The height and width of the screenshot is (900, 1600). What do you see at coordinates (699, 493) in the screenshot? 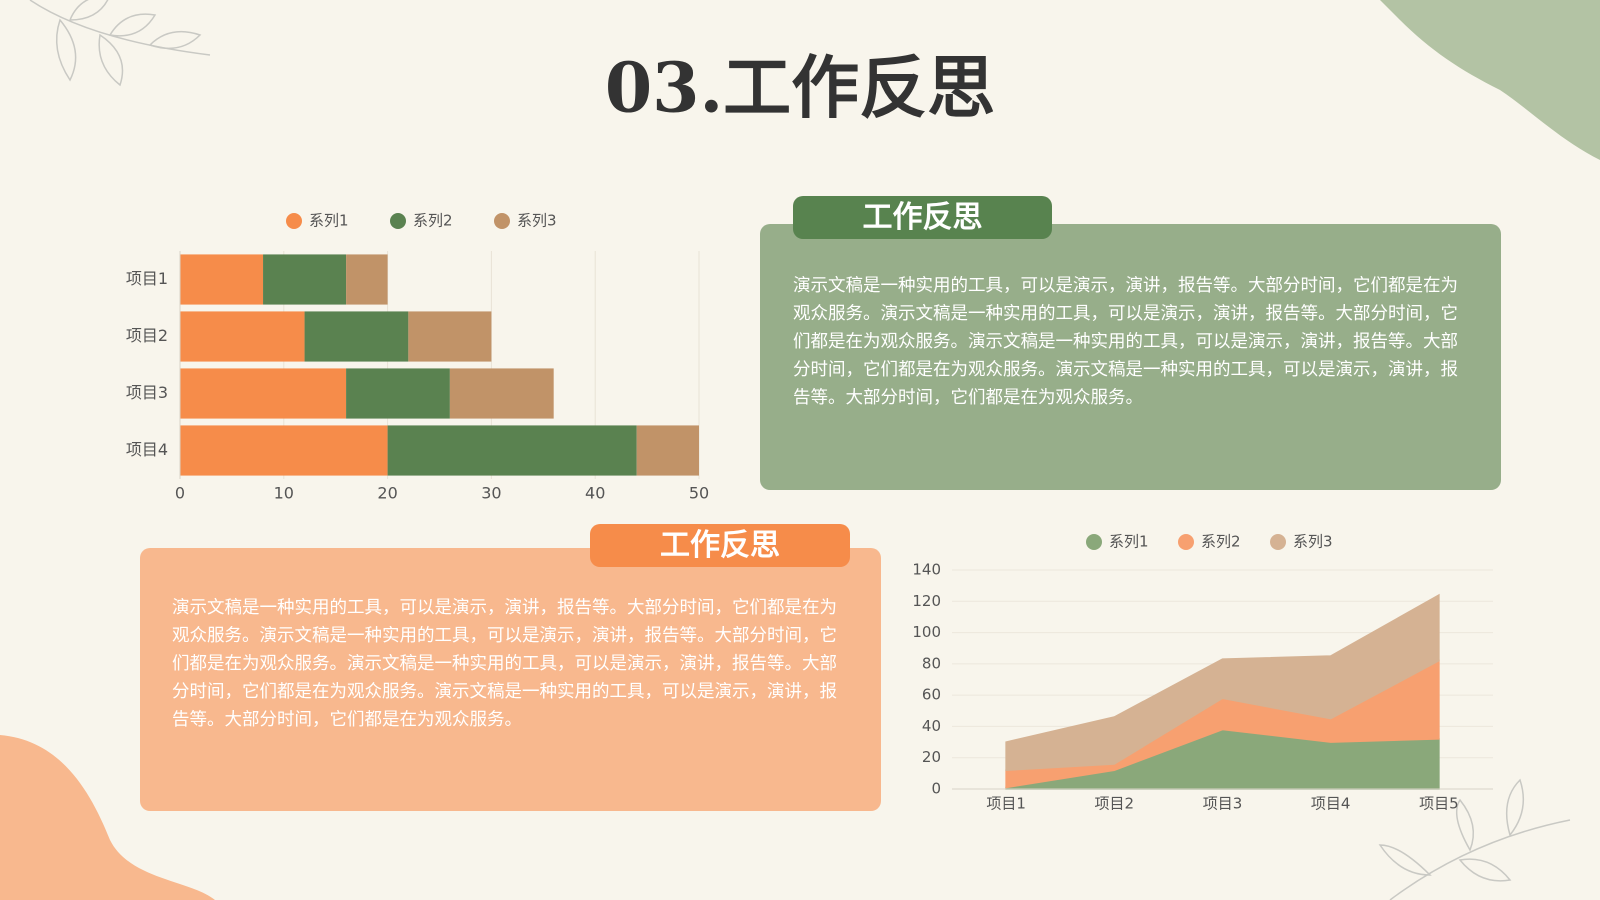
I see `x-tick-label: 50` at bounding box center [699, 493].